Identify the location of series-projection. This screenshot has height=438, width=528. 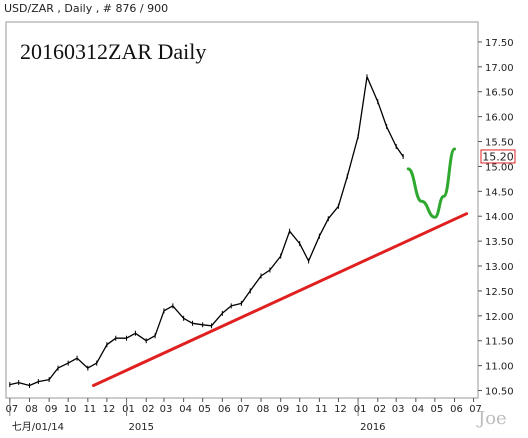
(431, 183).